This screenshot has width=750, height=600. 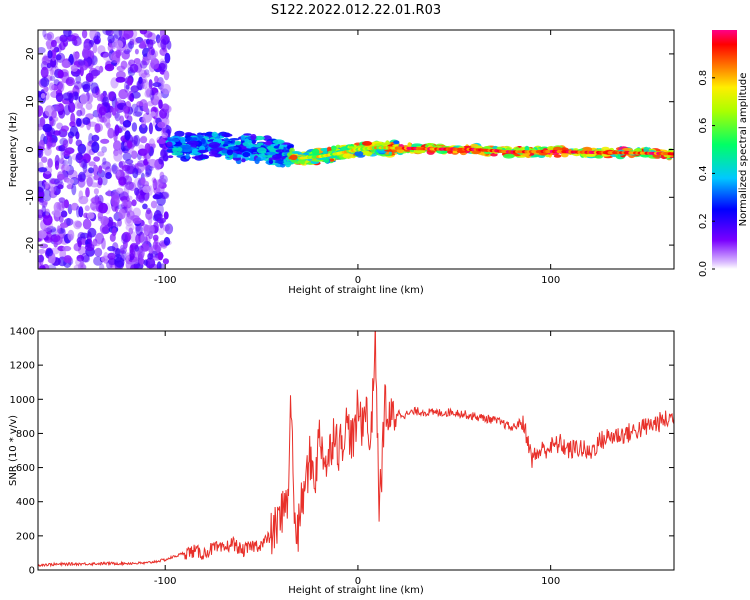 I want to click on snr-y-tick-label: 0, so click(x=32, y=571).